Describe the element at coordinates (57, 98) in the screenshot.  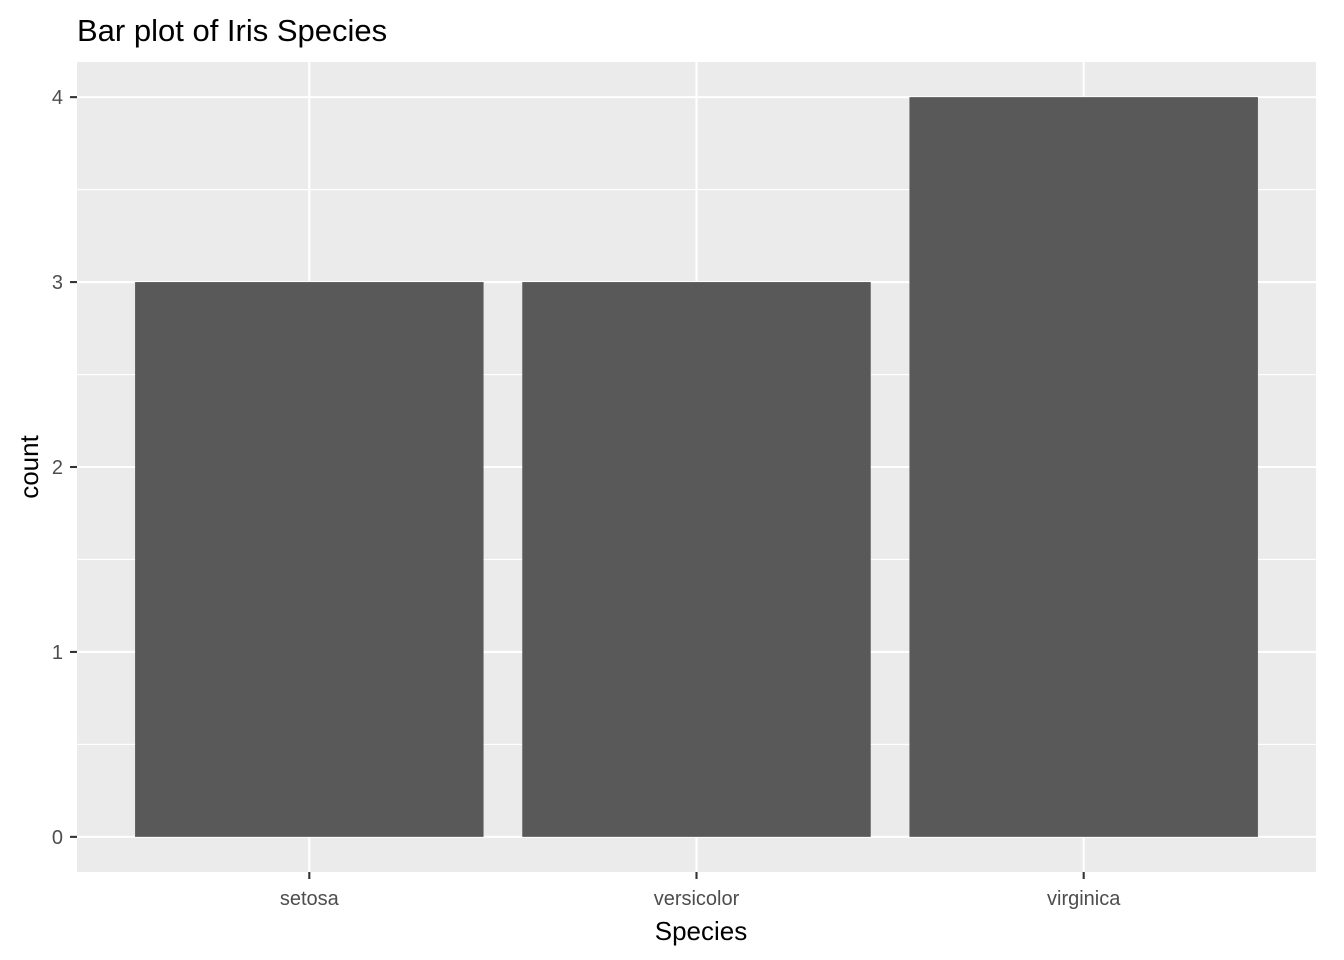
I see `y-tick-label: 4` at that location.